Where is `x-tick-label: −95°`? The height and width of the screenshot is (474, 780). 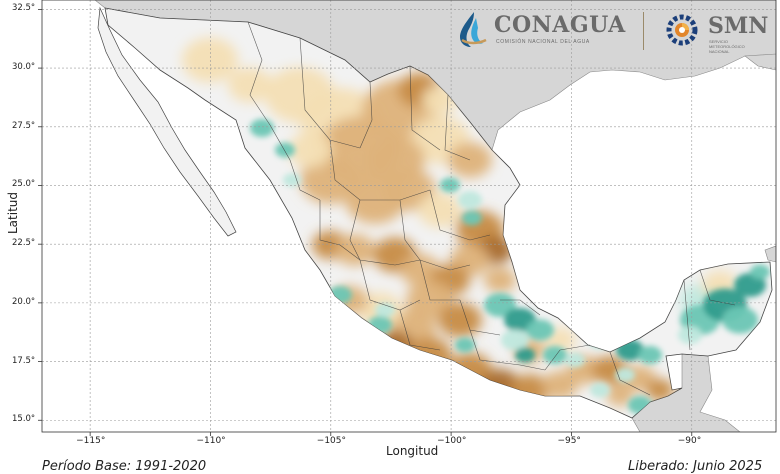
x-tick-label: −95° is located at coordinates (569, 441).